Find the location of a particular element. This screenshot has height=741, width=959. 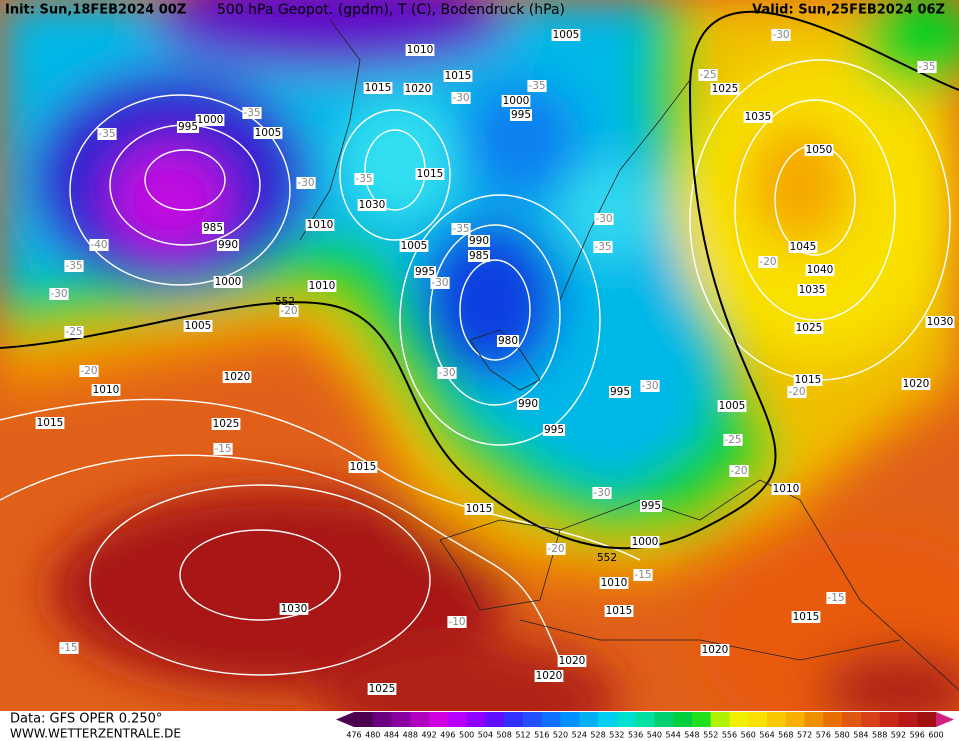

pressure-label: 1025 is located at coordinates (725, 89).